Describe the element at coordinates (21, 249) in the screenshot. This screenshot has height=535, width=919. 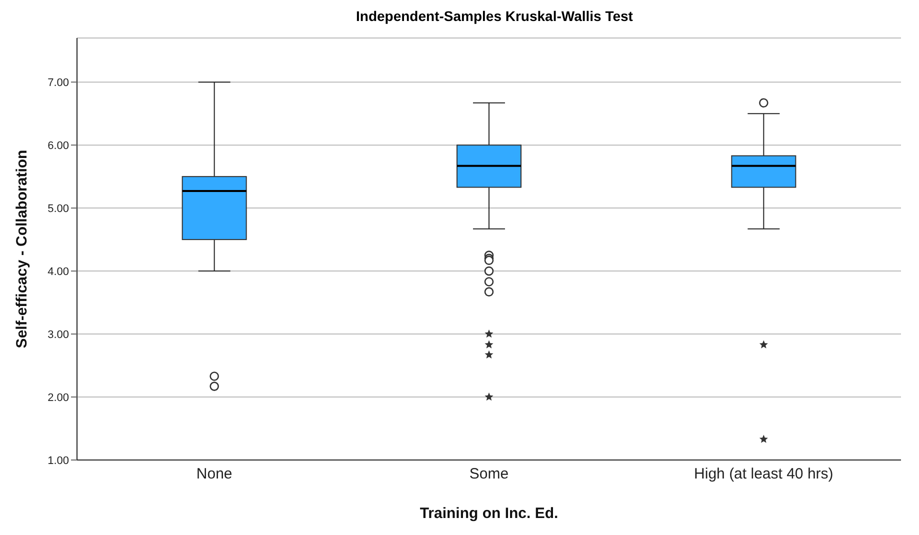
I see `y-axis-title: Self-efficacy - Collaboration` at that location.